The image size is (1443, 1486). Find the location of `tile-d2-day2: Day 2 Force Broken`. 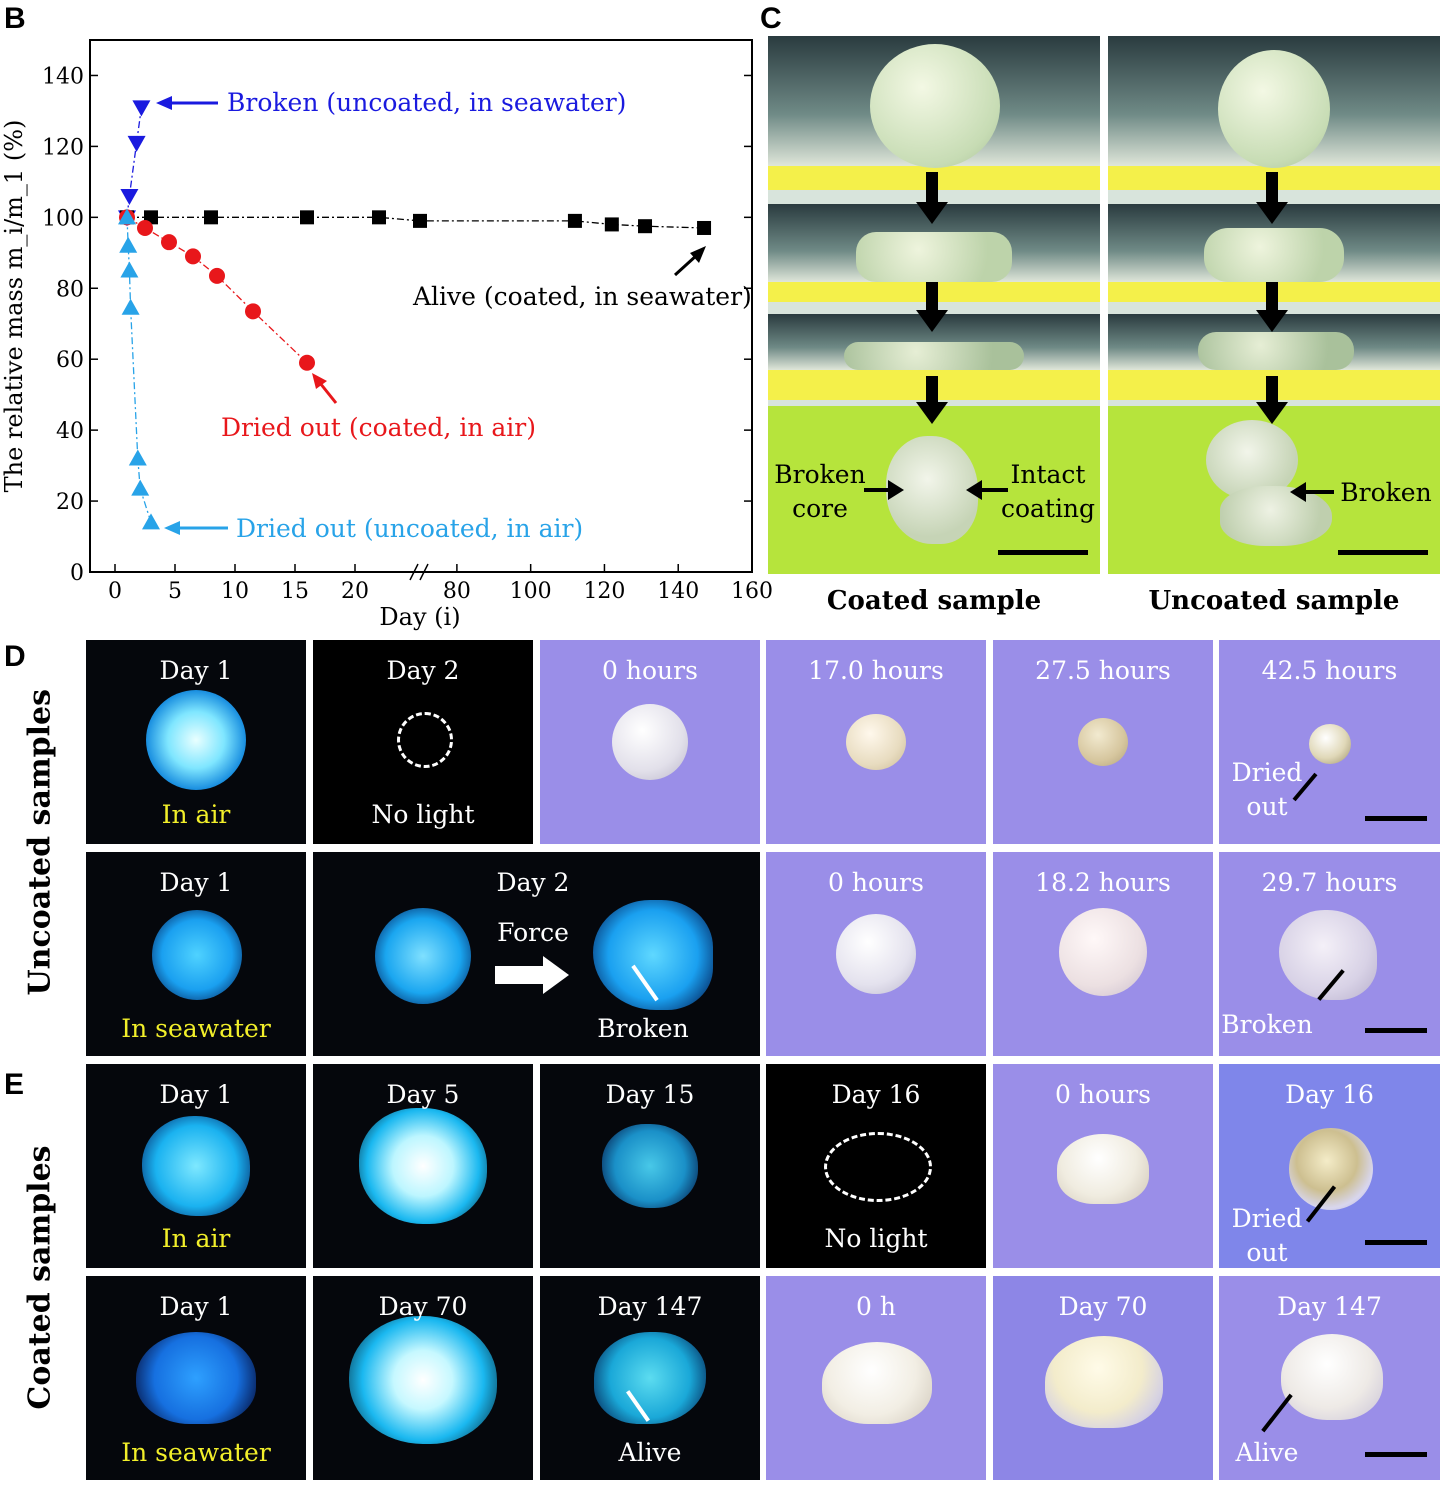

tile-d2-day2: Day 2 Force Broken is located at coordinates (536, 954).